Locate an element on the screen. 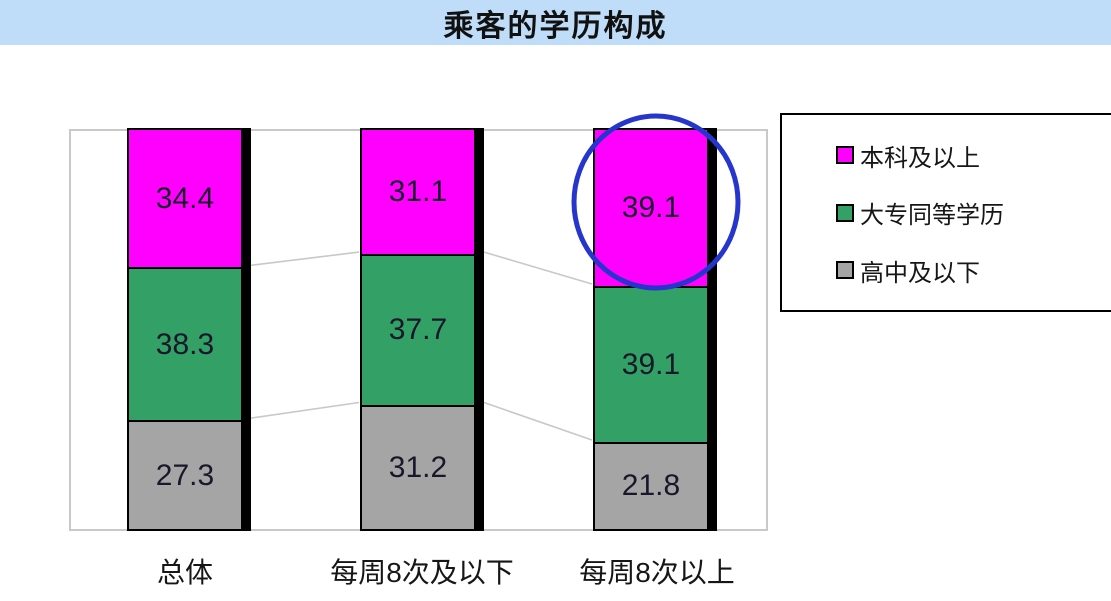 This screenshot has width=1111, height=601. segment-value-label: 31.2 is located at coordinates (418, 467).